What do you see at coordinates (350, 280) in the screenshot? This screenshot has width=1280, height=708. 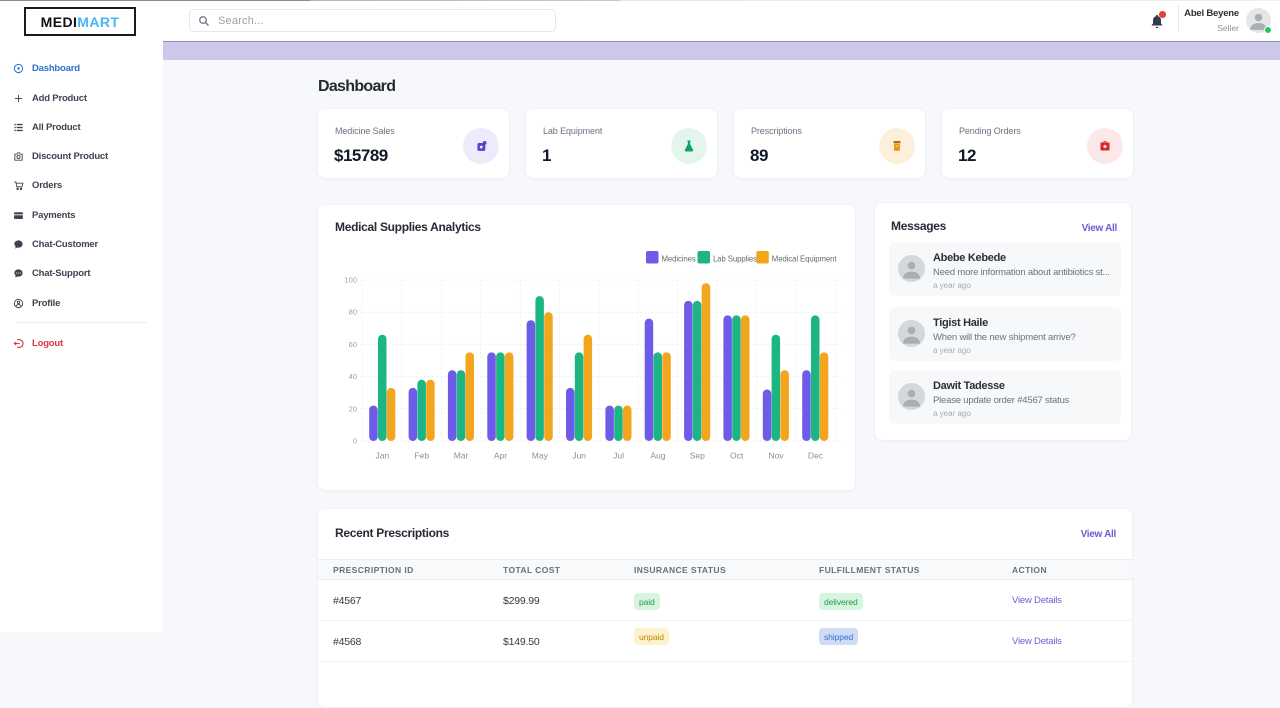 I see `svg-text: 100` at bounding box center [350, 280].